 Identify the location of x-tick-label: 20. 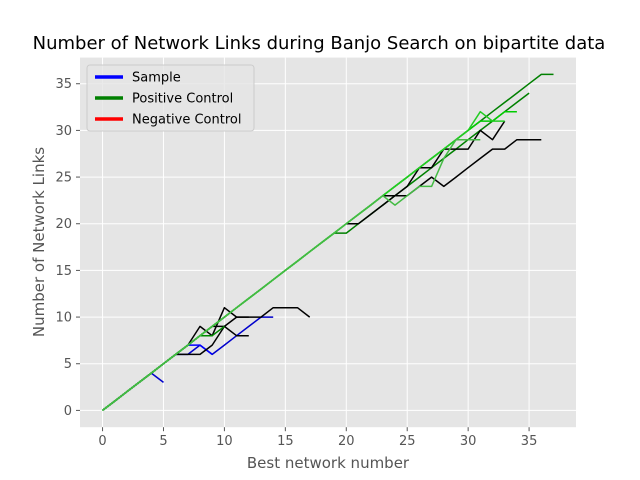
(346, 441).